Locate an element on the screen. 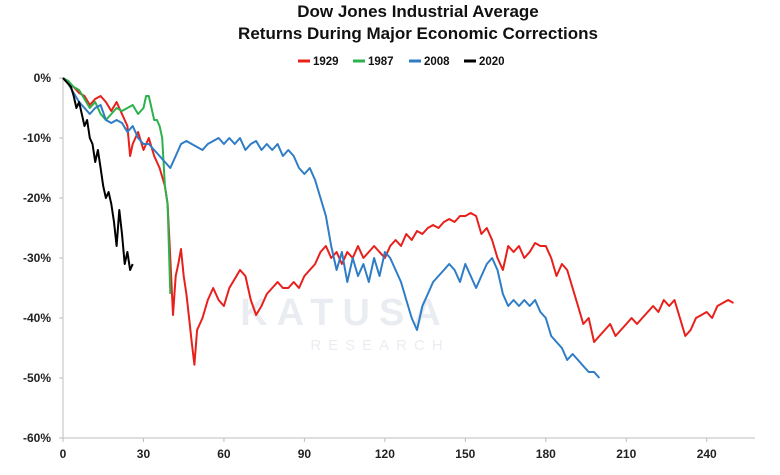 The height and width of the screenshot is (475, 780). x-tick-label: 210 is located at coordinates (626, 454).